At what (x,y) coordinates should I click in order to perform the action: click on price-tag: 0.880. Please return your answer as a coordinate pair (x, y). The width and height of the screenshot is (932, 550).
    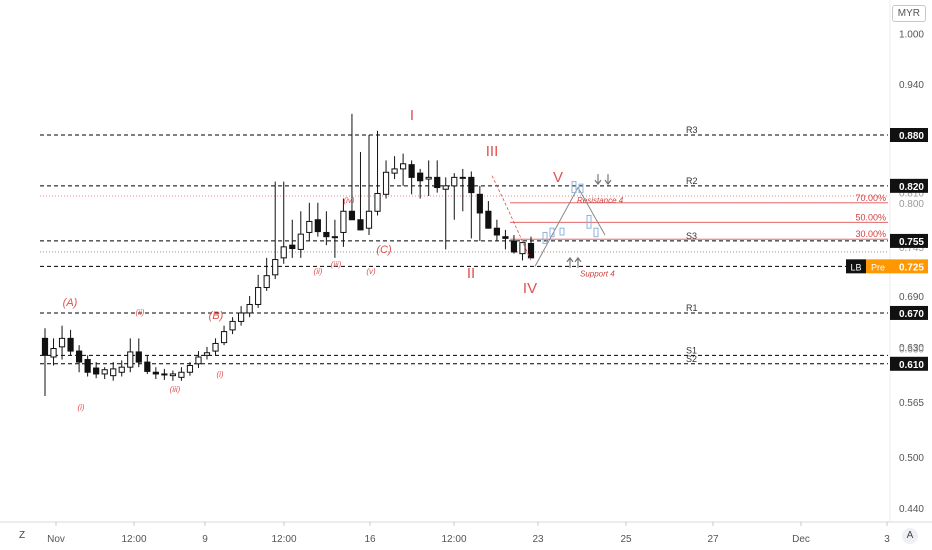
    Looking at the image, I should click on (909, 135).